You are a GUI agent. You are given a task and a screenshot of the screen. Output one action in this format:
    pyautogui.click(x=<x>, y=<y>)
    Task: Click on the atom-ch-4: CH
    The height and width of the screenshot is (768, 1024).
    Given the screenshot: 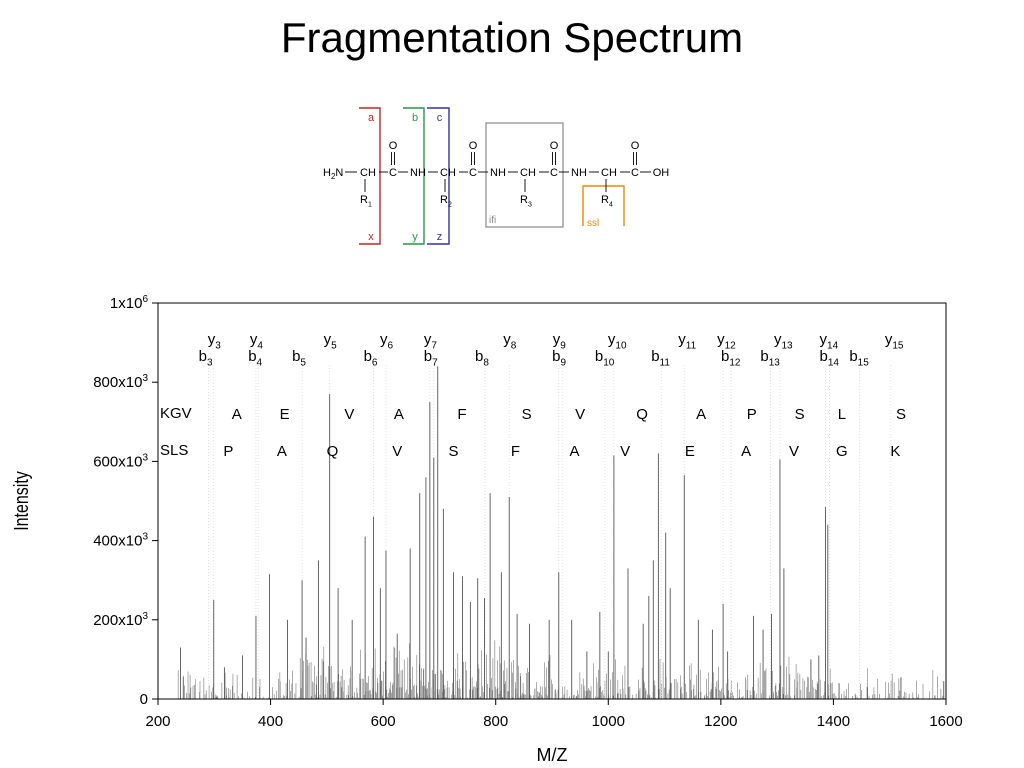 What is the action you would take?
    pyautogui.click(x=609, y=173)
    